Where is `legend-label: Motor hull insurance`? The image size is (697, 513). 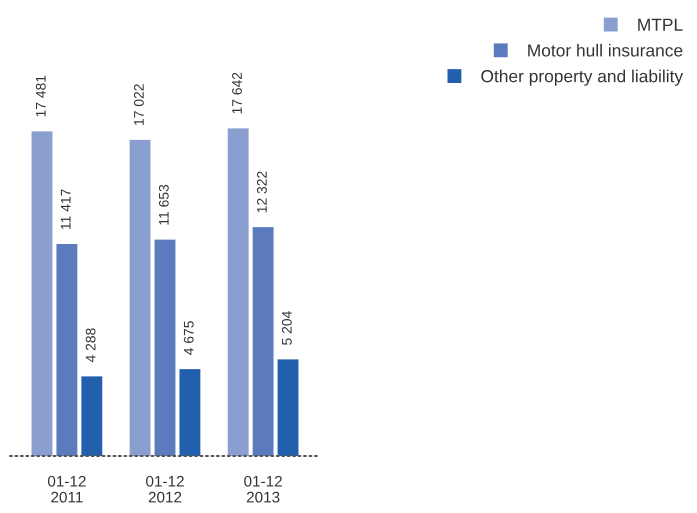
legend-label: Motor hull insurance is located at coordinates (605, 50).